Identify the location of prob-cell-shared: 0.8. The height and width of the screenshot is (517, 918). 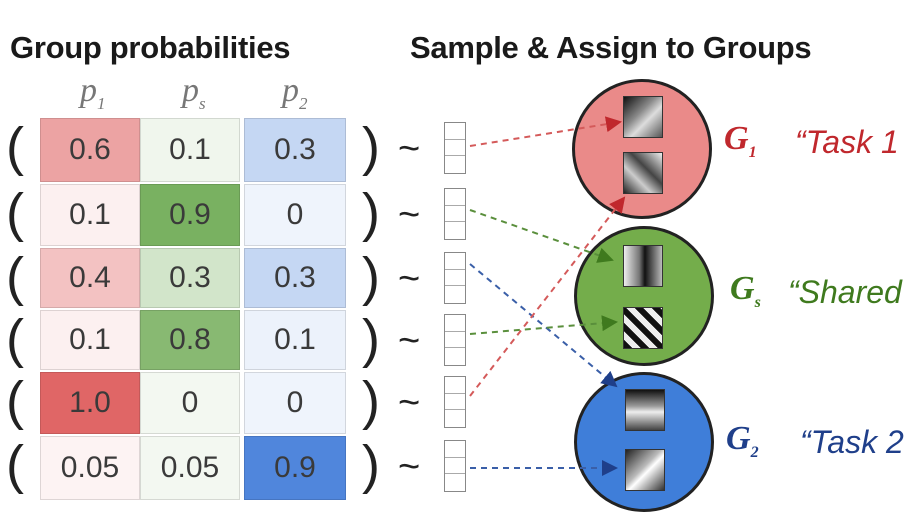
(190, 340).